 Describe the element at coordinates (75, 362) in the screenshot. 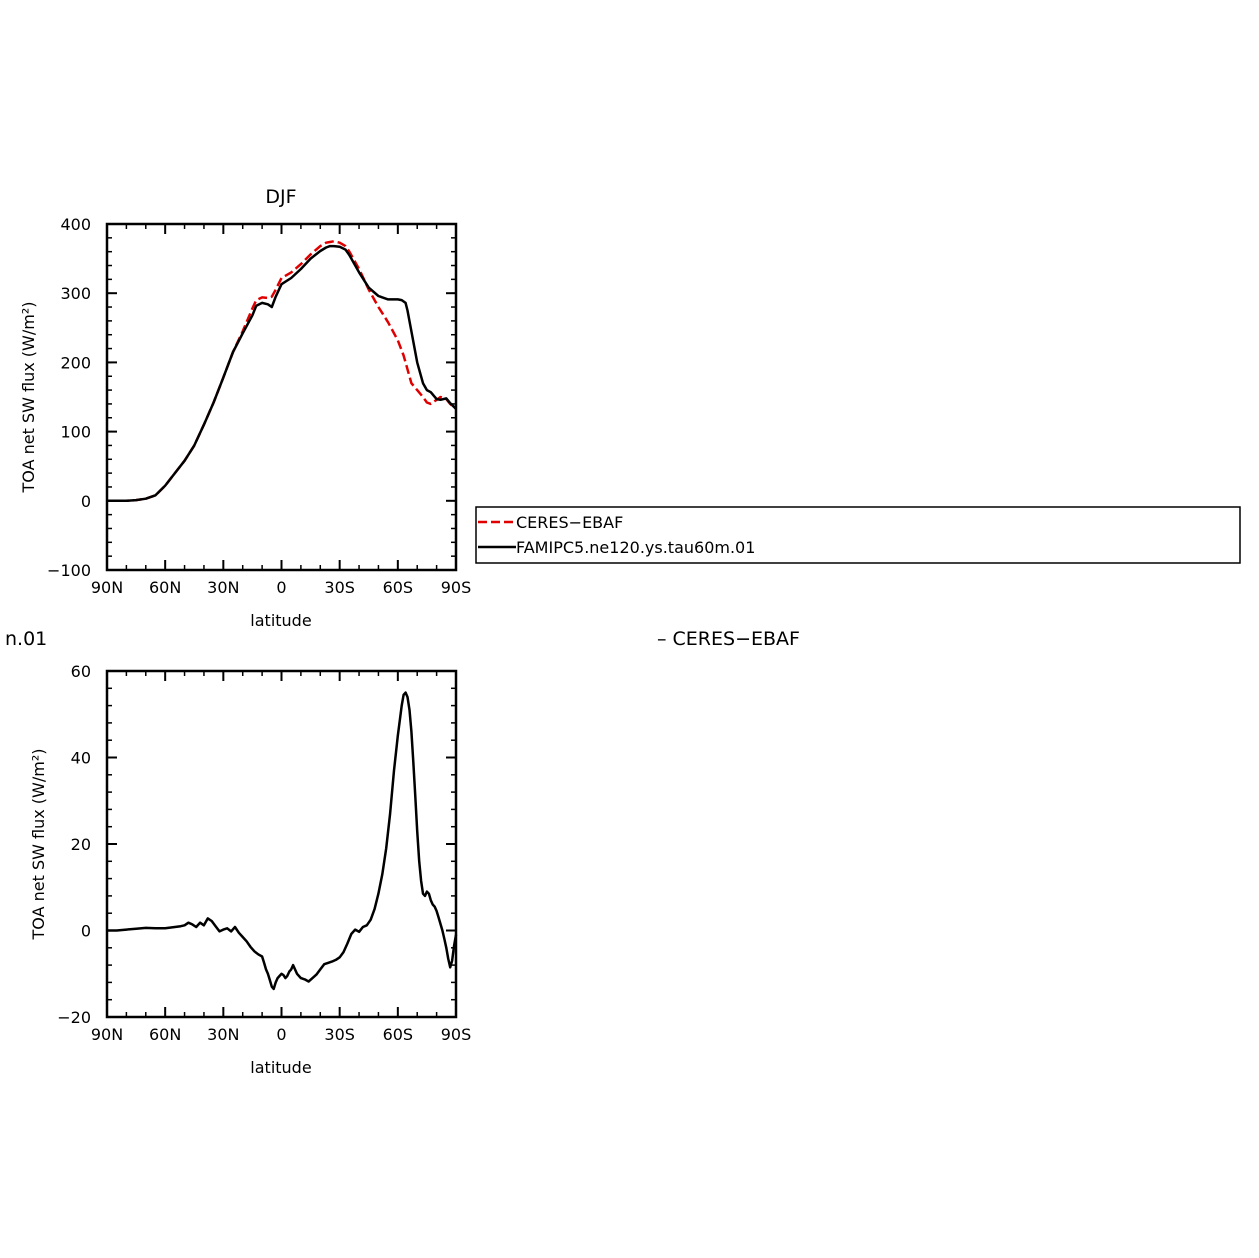

I see `top-y-tick-label: 200` at that location.